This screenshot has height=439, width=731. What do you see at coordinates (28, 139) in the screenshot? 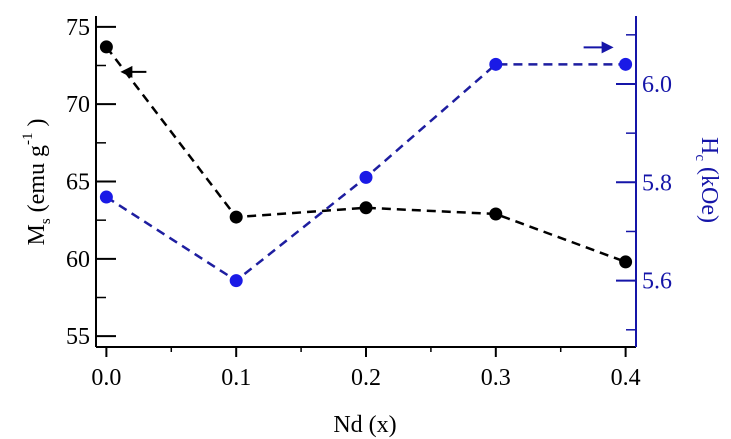
I see `left-axis-label-sup: -1` at bounding box center [28, 139].